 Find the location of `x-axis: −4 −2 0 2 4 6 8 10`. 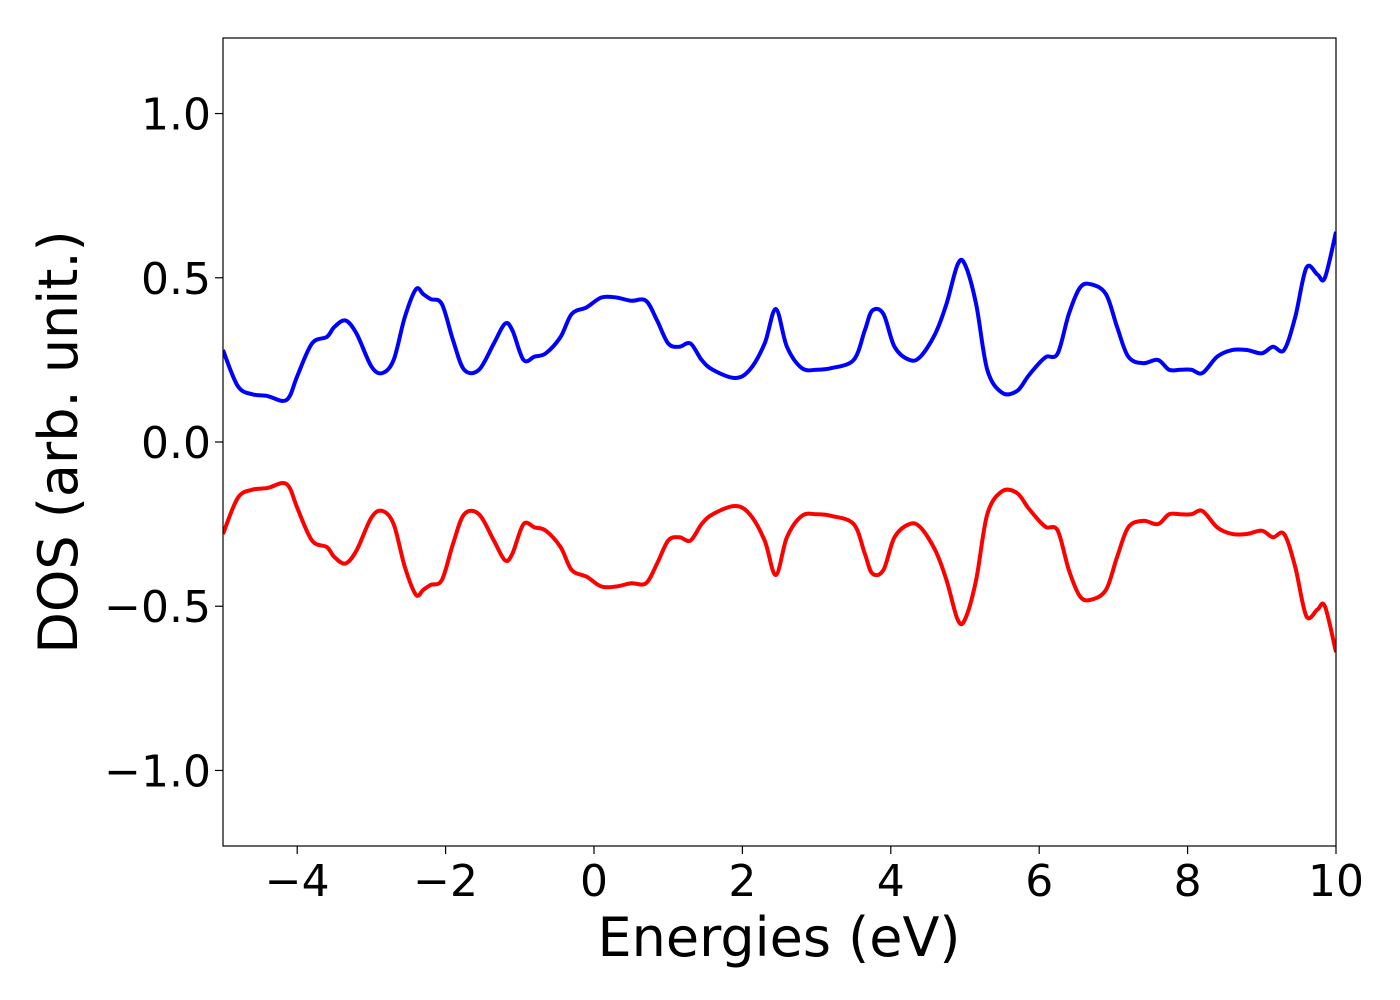

x-axis: −4 −2 0 2 4 6 8 10 is located at coordinates (814, 876).